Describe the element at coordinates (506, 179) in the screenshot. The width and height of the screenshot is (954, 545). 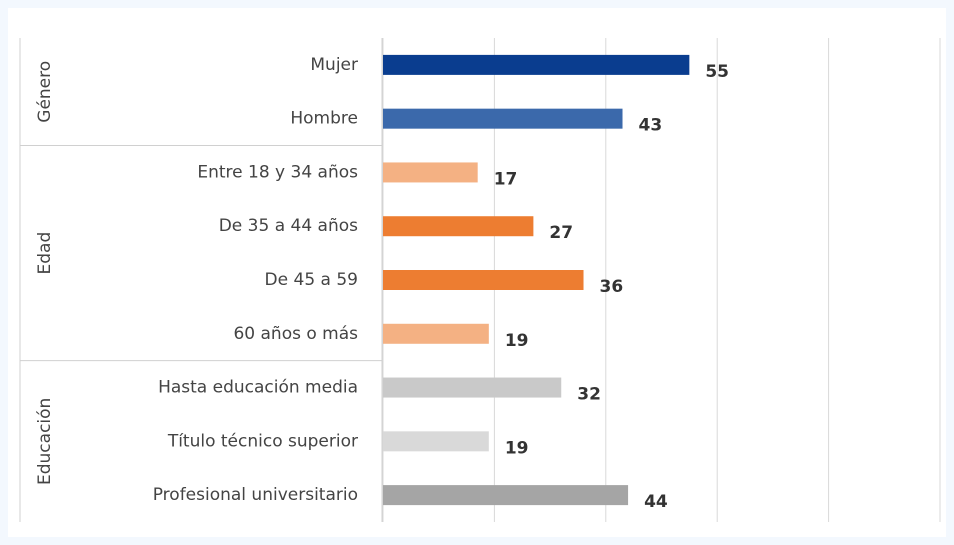
I see `value-label: 17` at that location.